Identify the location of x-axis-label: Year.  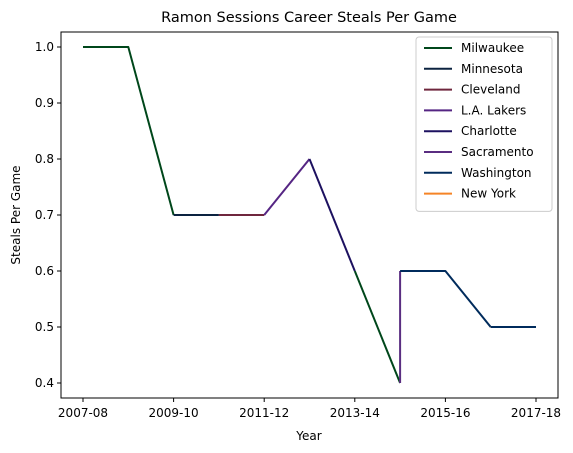
(308, 436).